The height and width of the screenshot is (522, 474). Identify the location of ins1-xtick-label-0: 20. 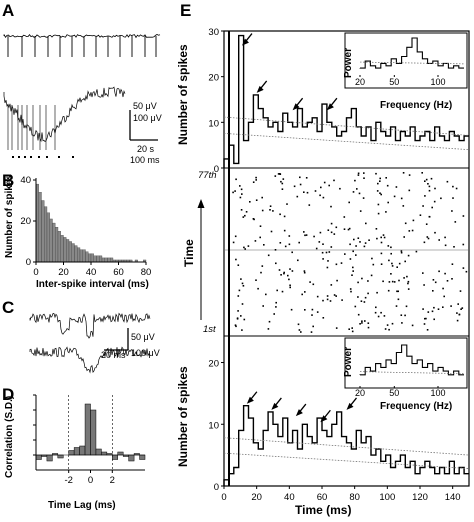
(360, 82).